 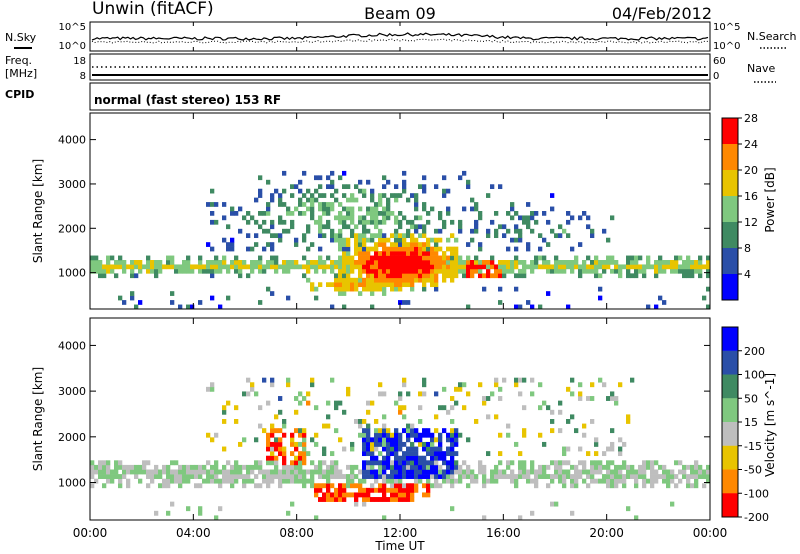 I want to click on power-colorbar-tick-label: 4, so click(x=747, y=274).